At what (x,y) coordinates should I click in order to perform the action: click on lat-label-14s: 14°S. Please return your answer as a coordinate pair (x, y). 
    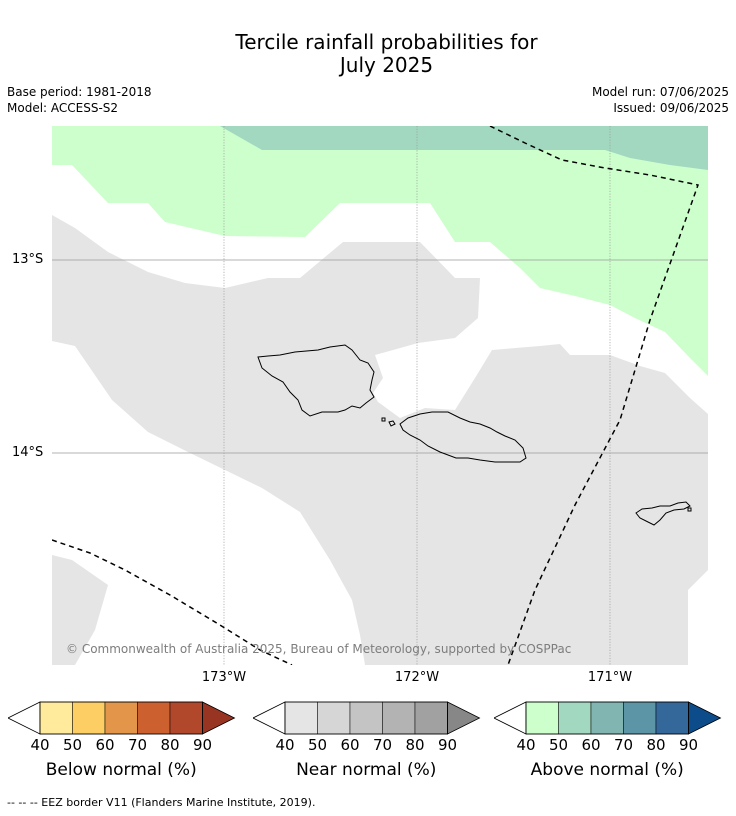
    Looking at the image, I should click on (28, 452).